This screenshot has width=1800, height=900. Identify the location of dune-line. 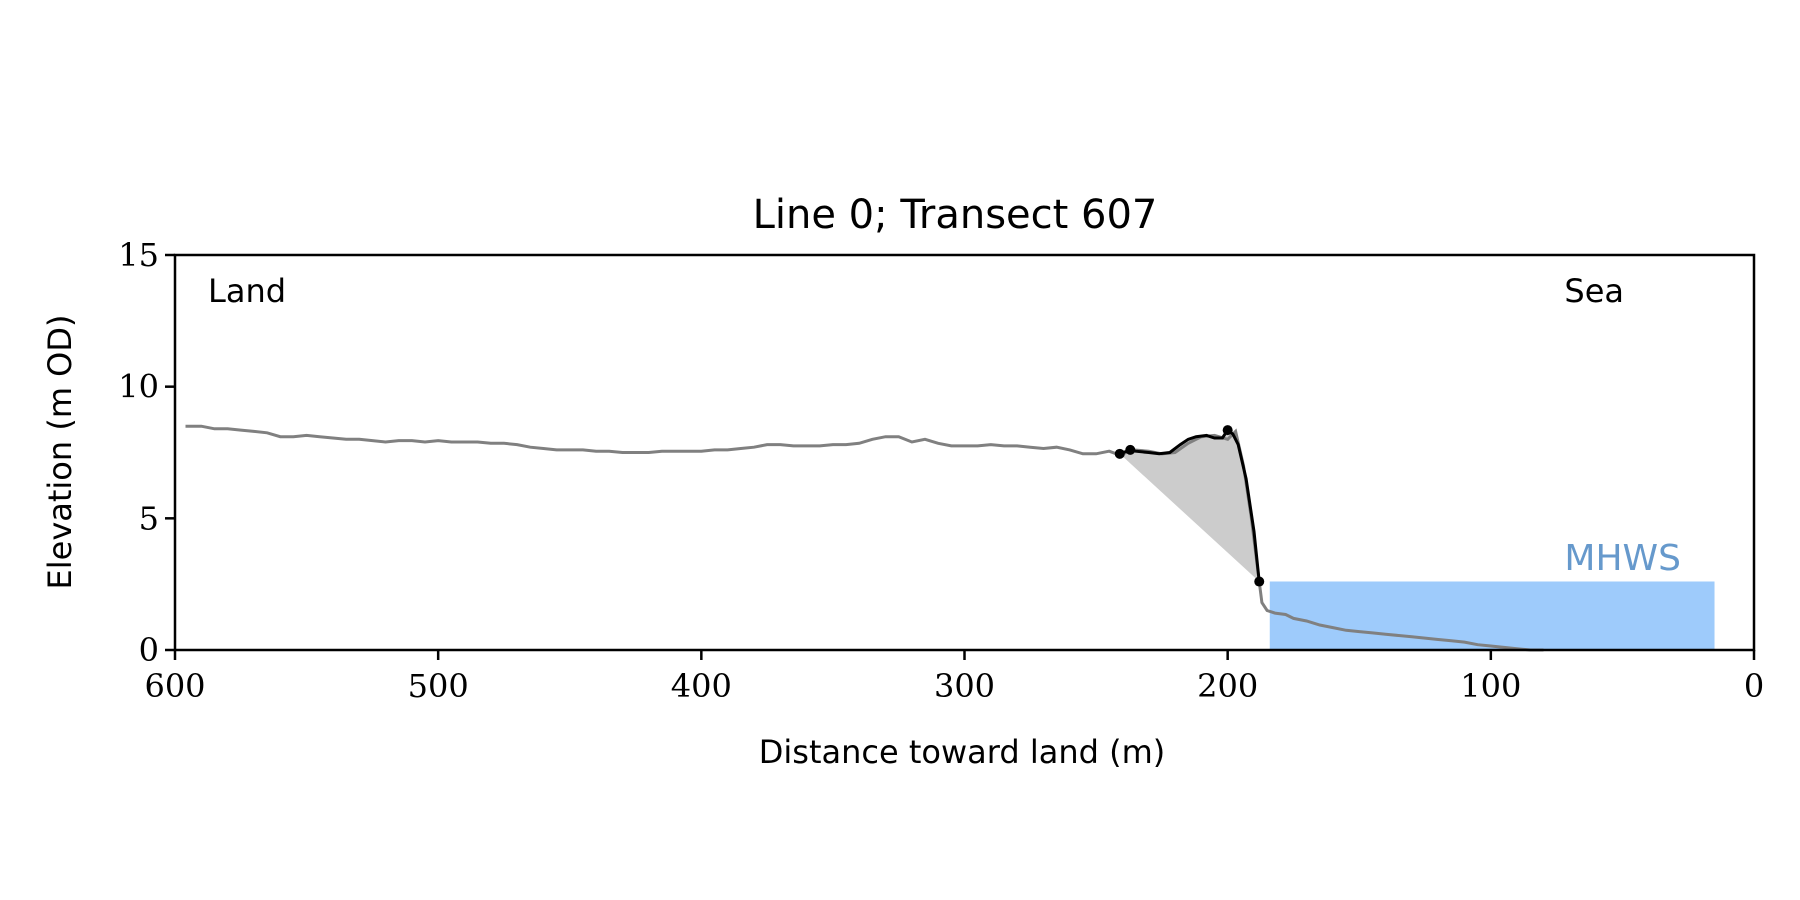
(1190, 504).